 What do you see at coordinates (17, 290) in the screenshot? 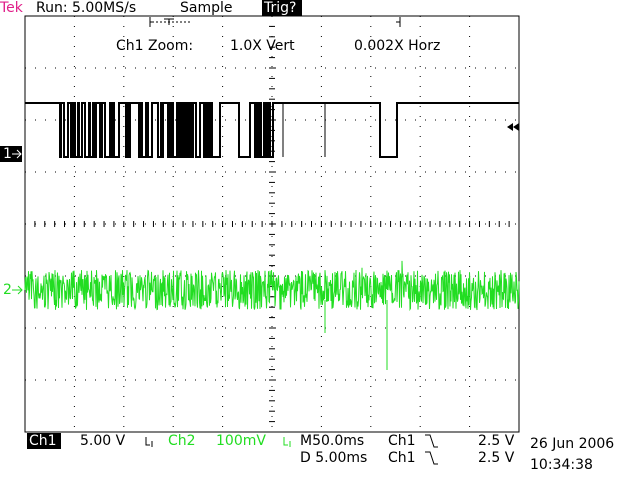
I see `ch2-marker-arrow` at bounding box center [17, 290].